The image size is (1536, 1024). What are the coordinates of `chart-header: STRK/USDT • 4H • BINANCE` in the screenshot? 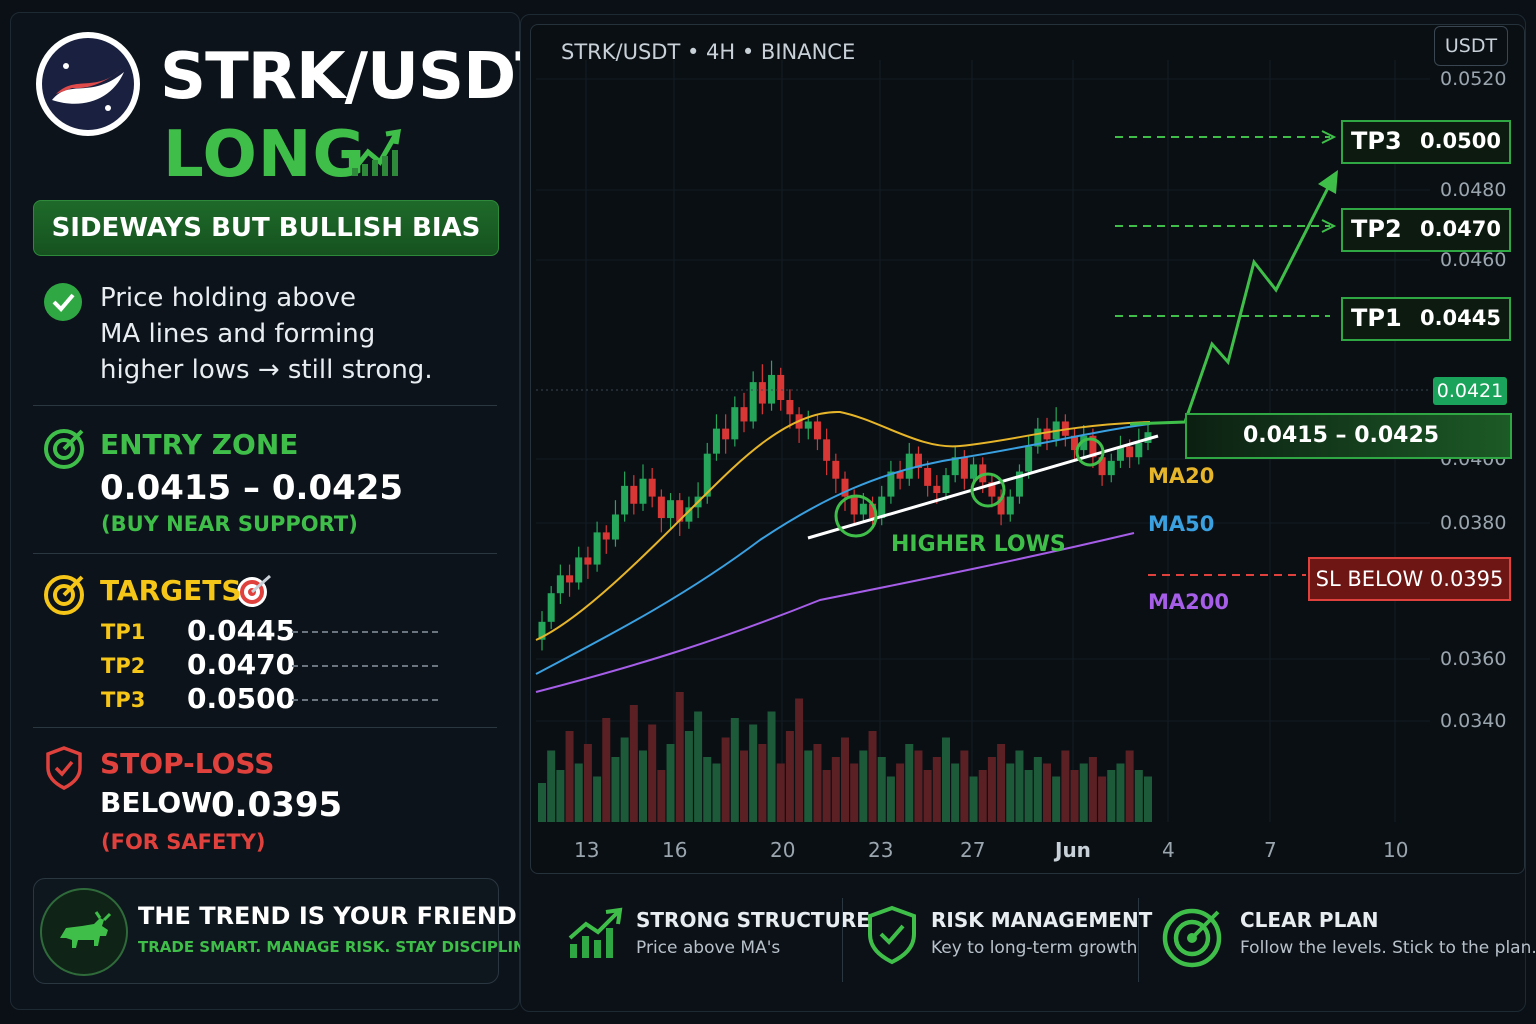 It's located at (708, 52).